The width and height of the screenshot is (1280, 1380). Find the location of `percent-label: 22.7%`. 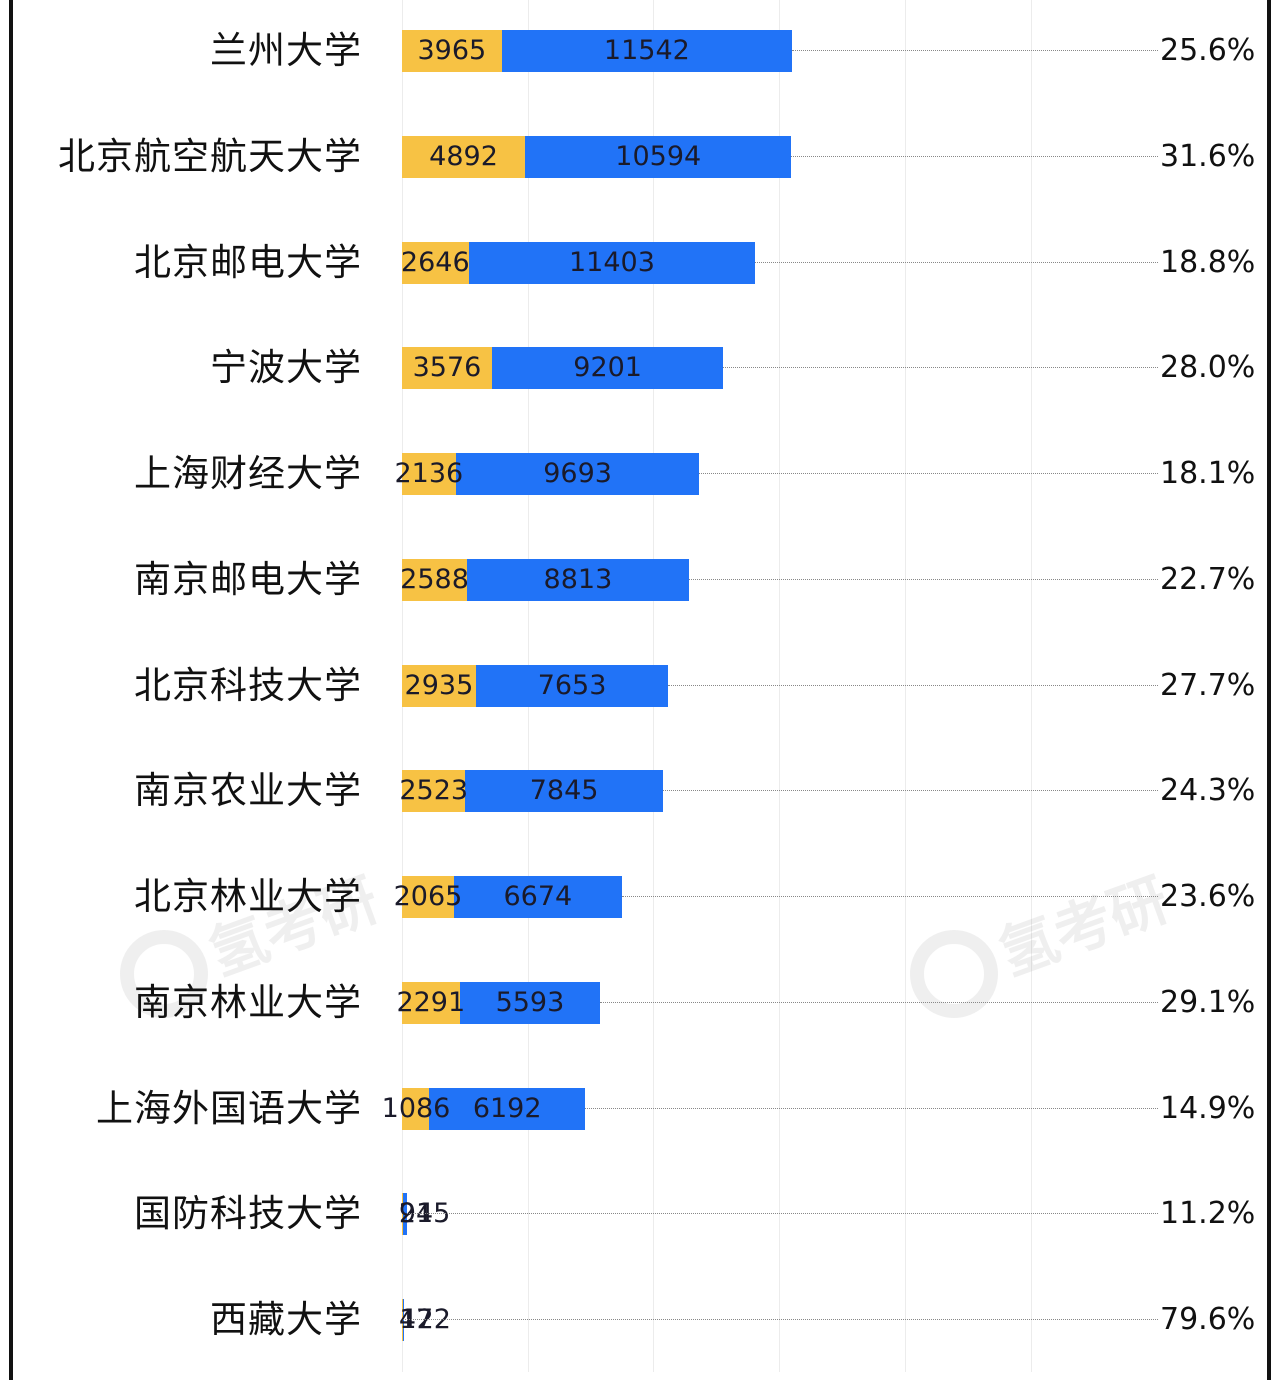

percent-label: 22.7% is located at coordinates (1208, 579).